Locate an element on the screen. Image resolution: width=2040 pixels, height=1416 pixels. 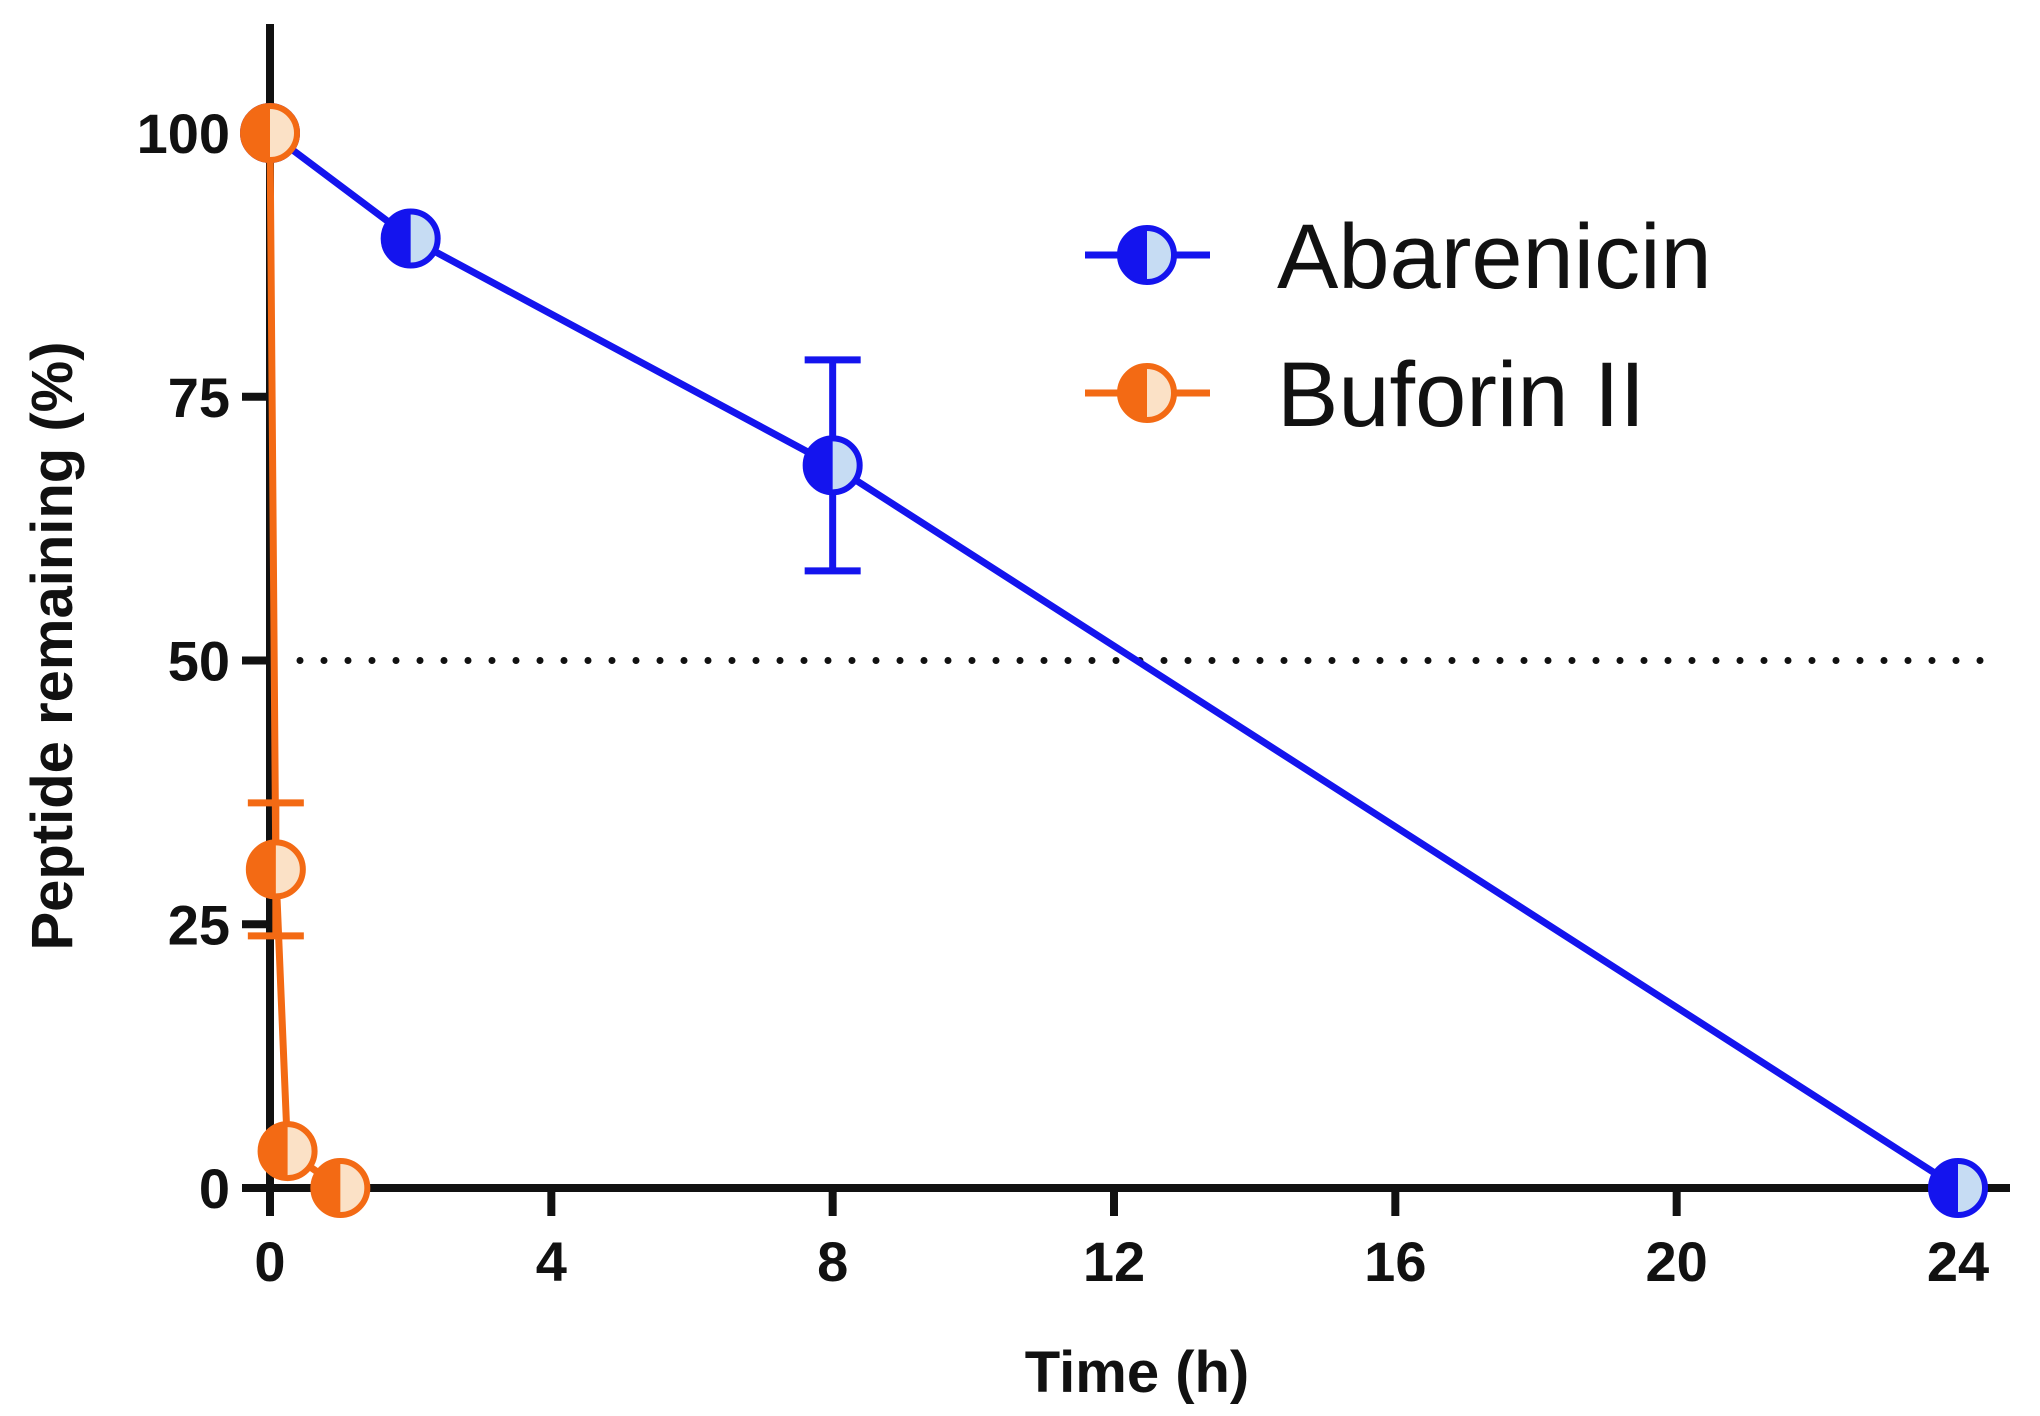
x-tick-label-0: 0 is located at coordinates (269, 1261).